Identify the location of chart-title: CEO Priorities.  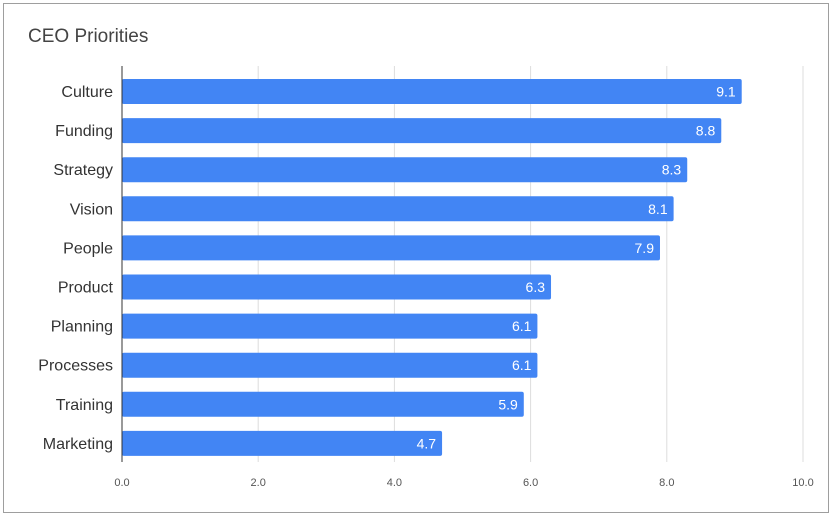
(88, 36).